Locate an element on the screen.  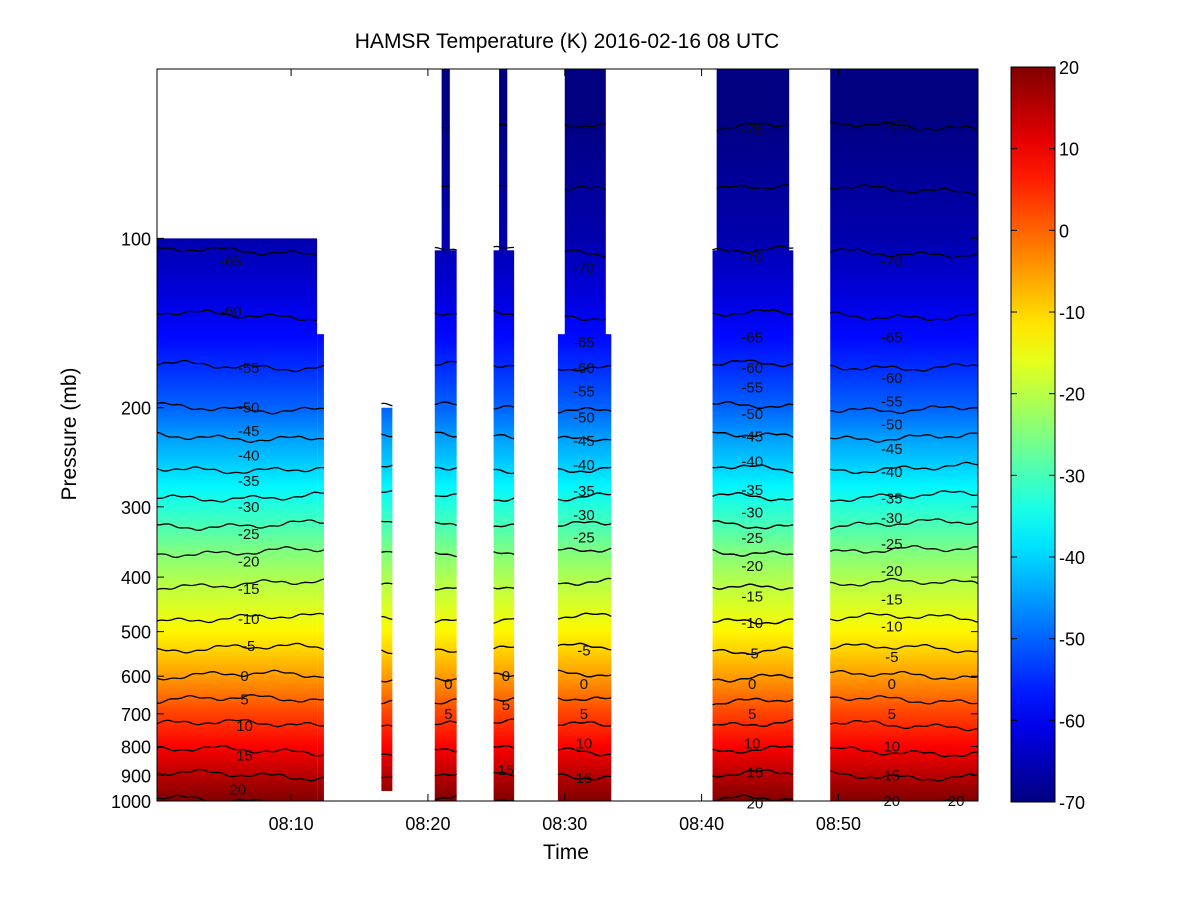
x-tick-label: 08:40 is located at coordinates (701, 824).